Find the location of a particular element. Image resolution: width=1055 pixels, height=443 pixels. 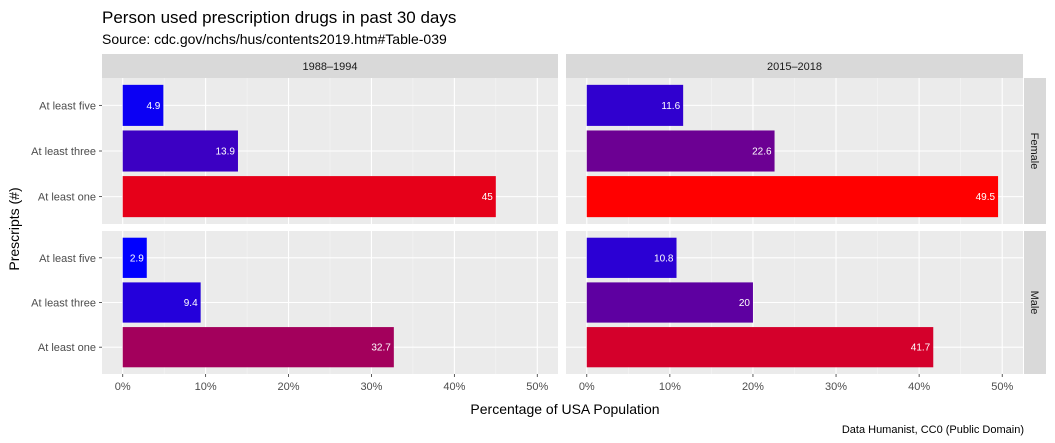

facet-strip-row-label: Female is located at coordinates (1034, 151).